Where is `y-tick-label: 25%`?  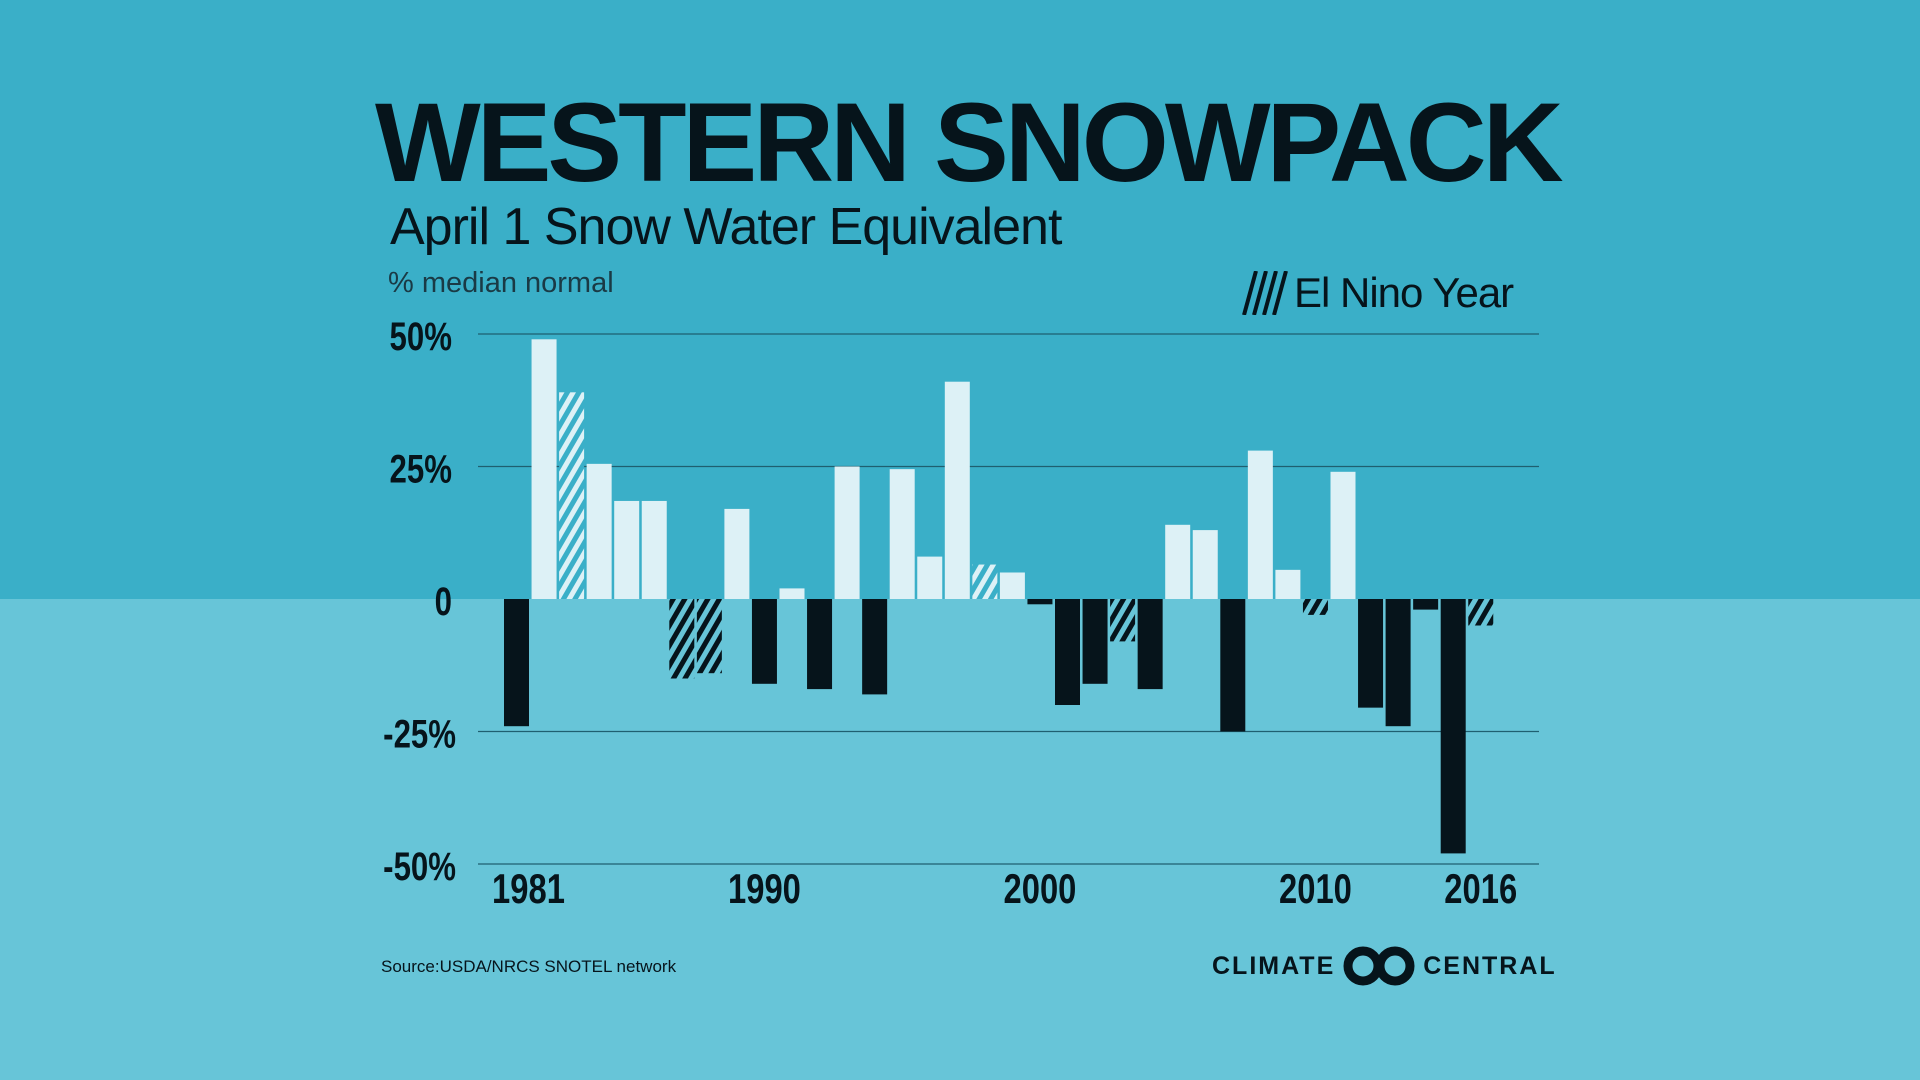
y-tick-label: 25% is located at coordinates (421, 469).